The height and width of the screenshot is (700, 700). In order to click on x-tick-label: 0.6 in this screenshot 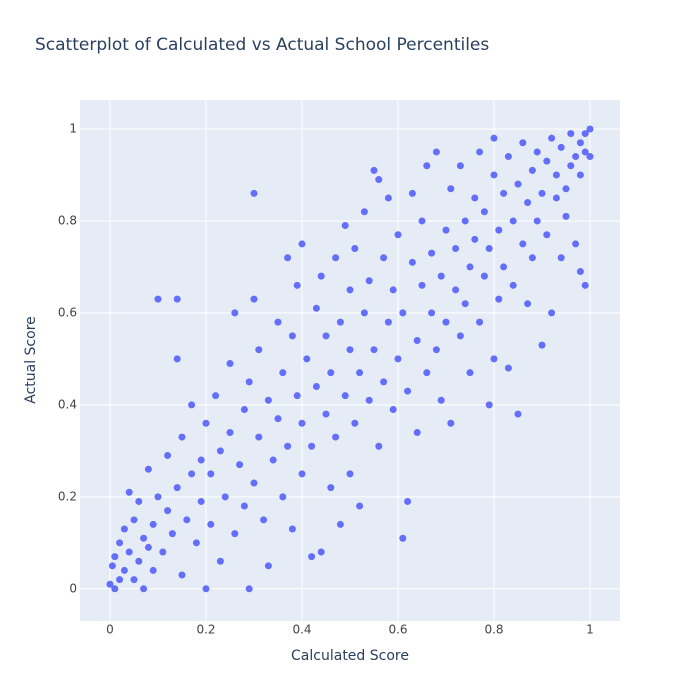, I will do `click(397, 630)`.